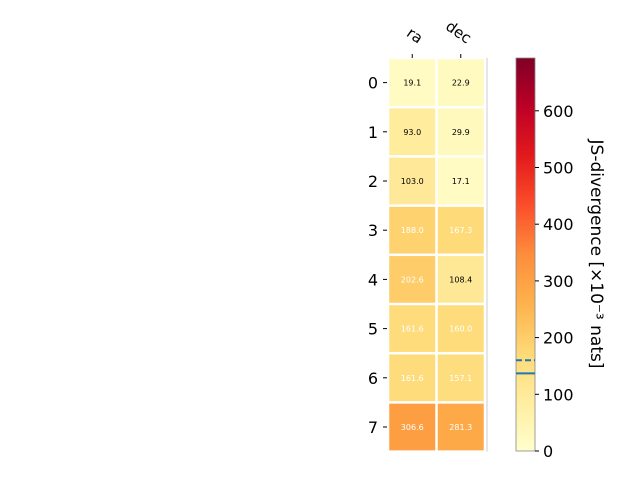 The width and height of the screenshot is (640, 480). Describe the element at coordinates (439, 37) in the screenshot. I see `column-labels: ra dec` at that location.